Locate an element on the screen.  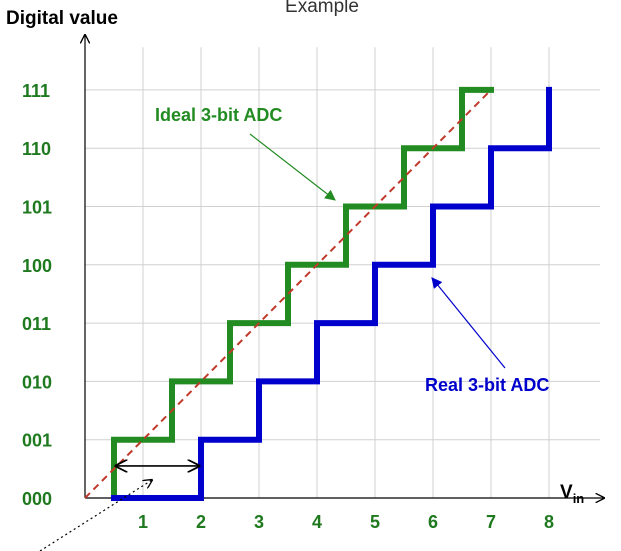
real-adc-pointer is located at coordinates (468, 323).